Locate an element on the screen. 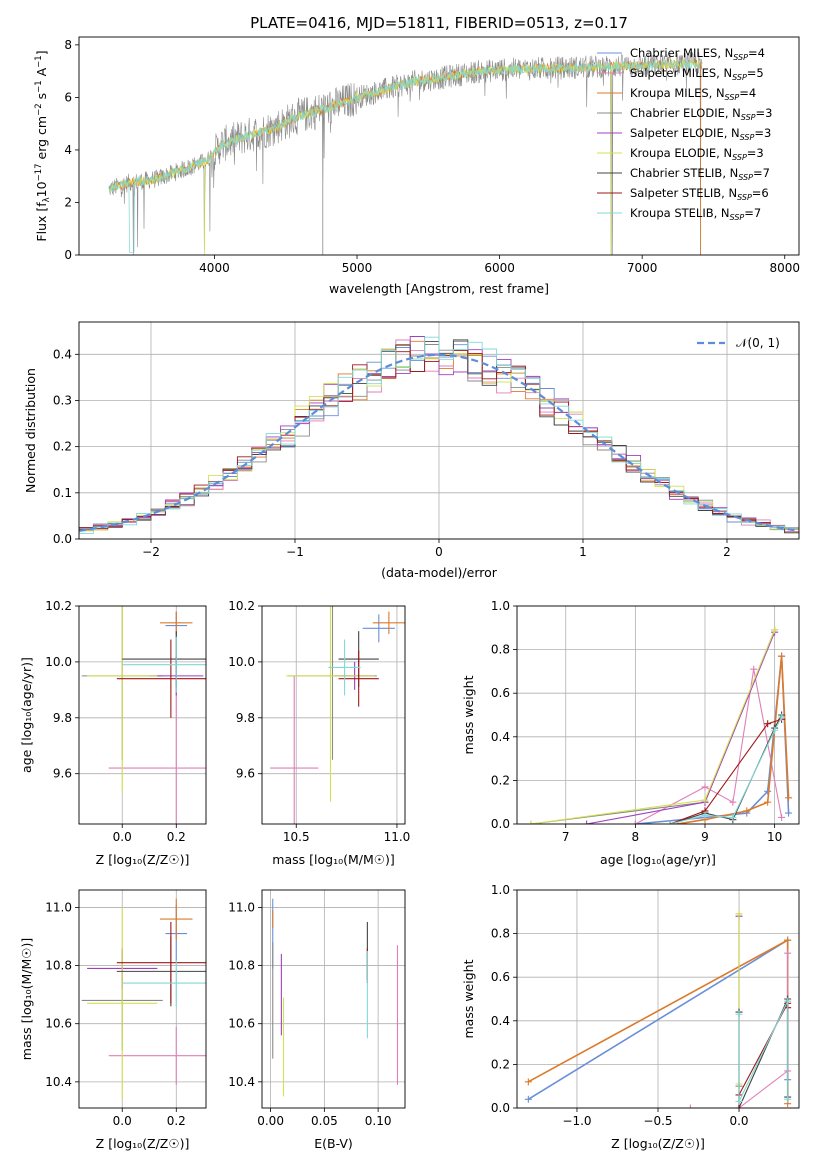  y-axis-label-part: −1 is located at coordinates (39, 86).